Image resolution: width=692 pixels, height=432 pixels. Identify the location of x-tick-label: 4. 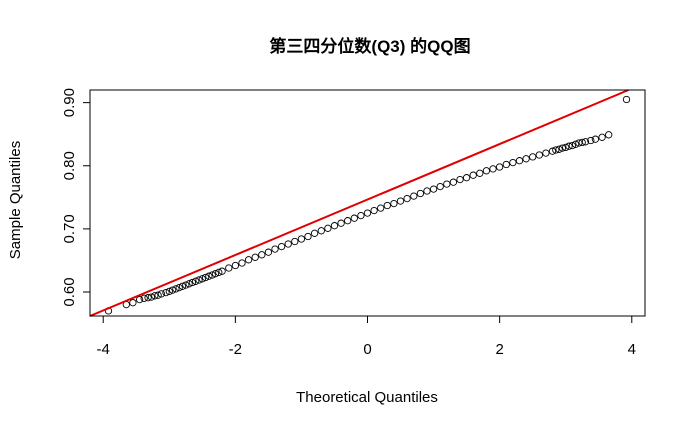
(632, 349).